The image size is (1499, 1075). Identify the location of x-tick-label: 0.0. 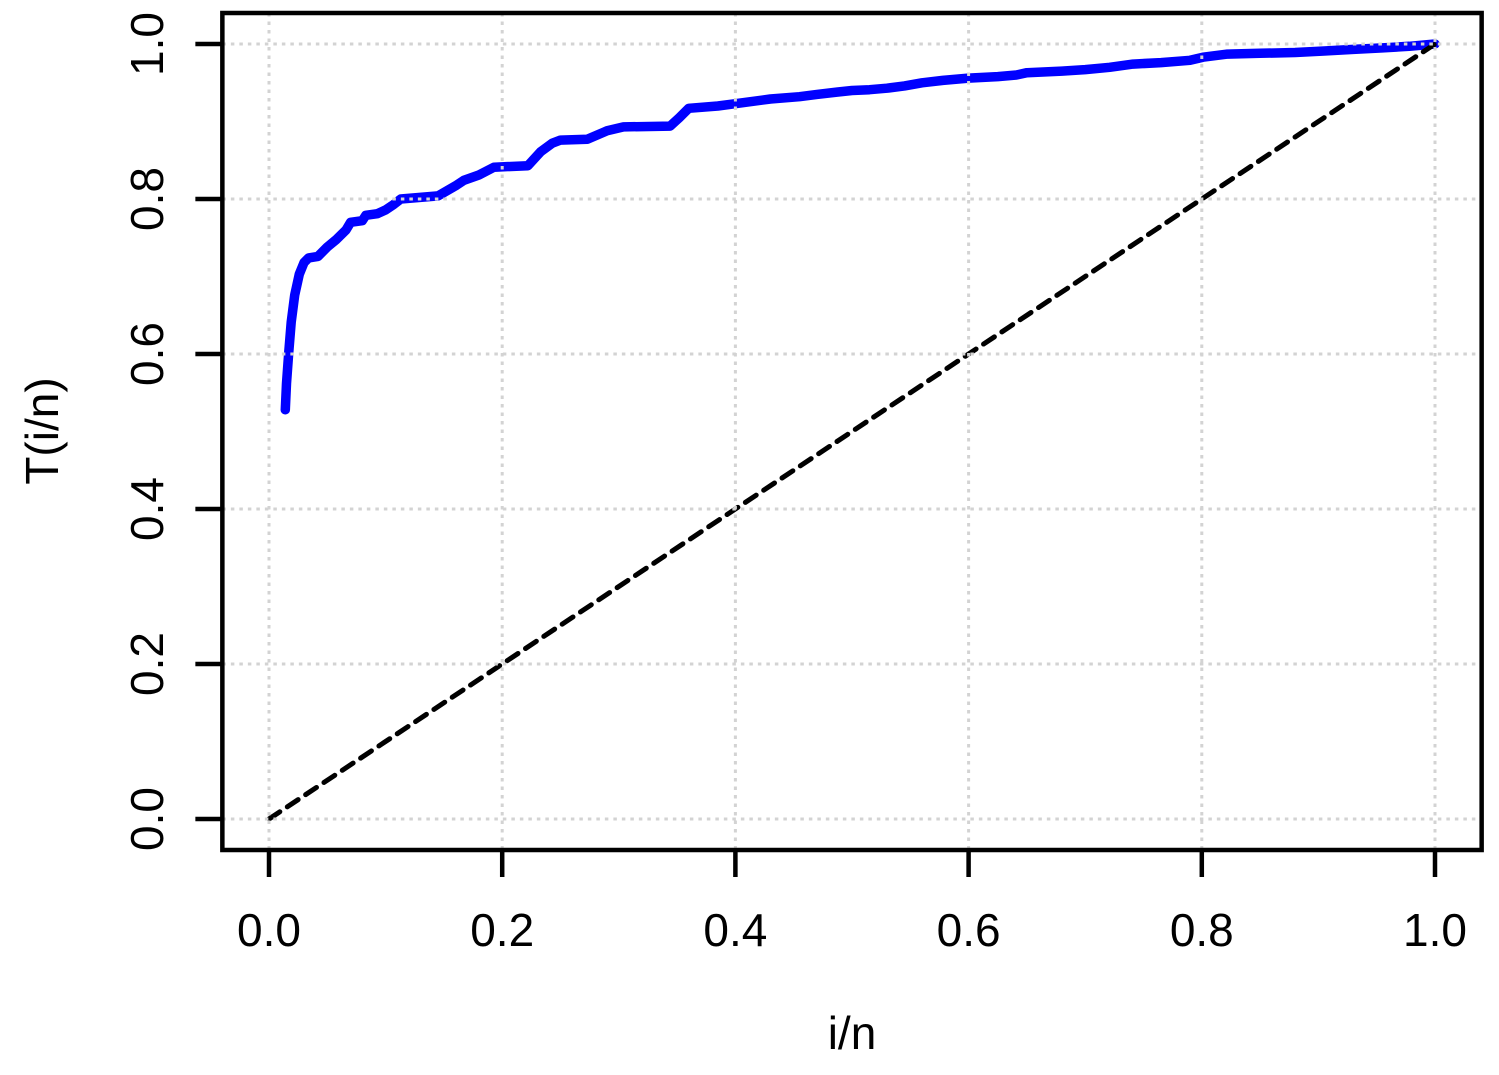
(269, 930).